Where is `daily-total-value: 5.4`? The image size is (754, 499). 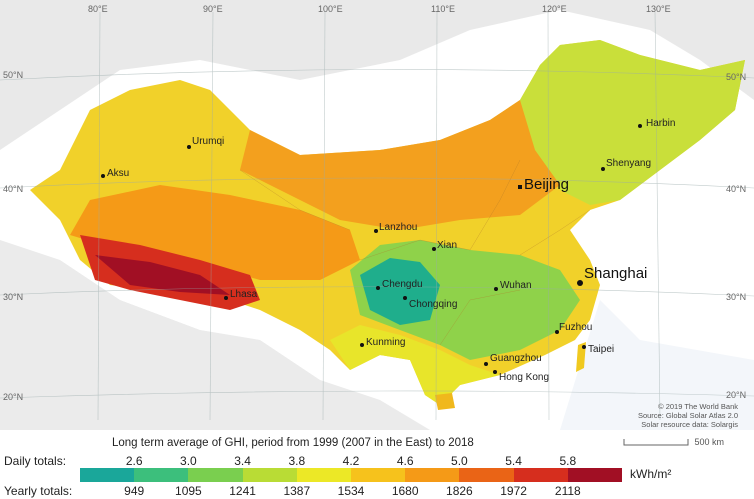 daily-total-value: 5.4 is located at coordinates (513, 461).